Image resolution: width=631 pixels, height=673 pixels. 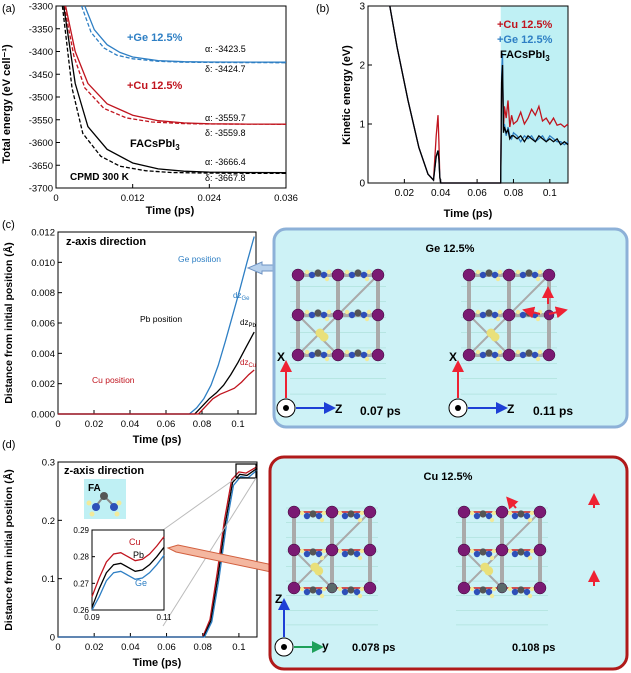 I want to click on panel-a-lines, so click(x=174, y=89).